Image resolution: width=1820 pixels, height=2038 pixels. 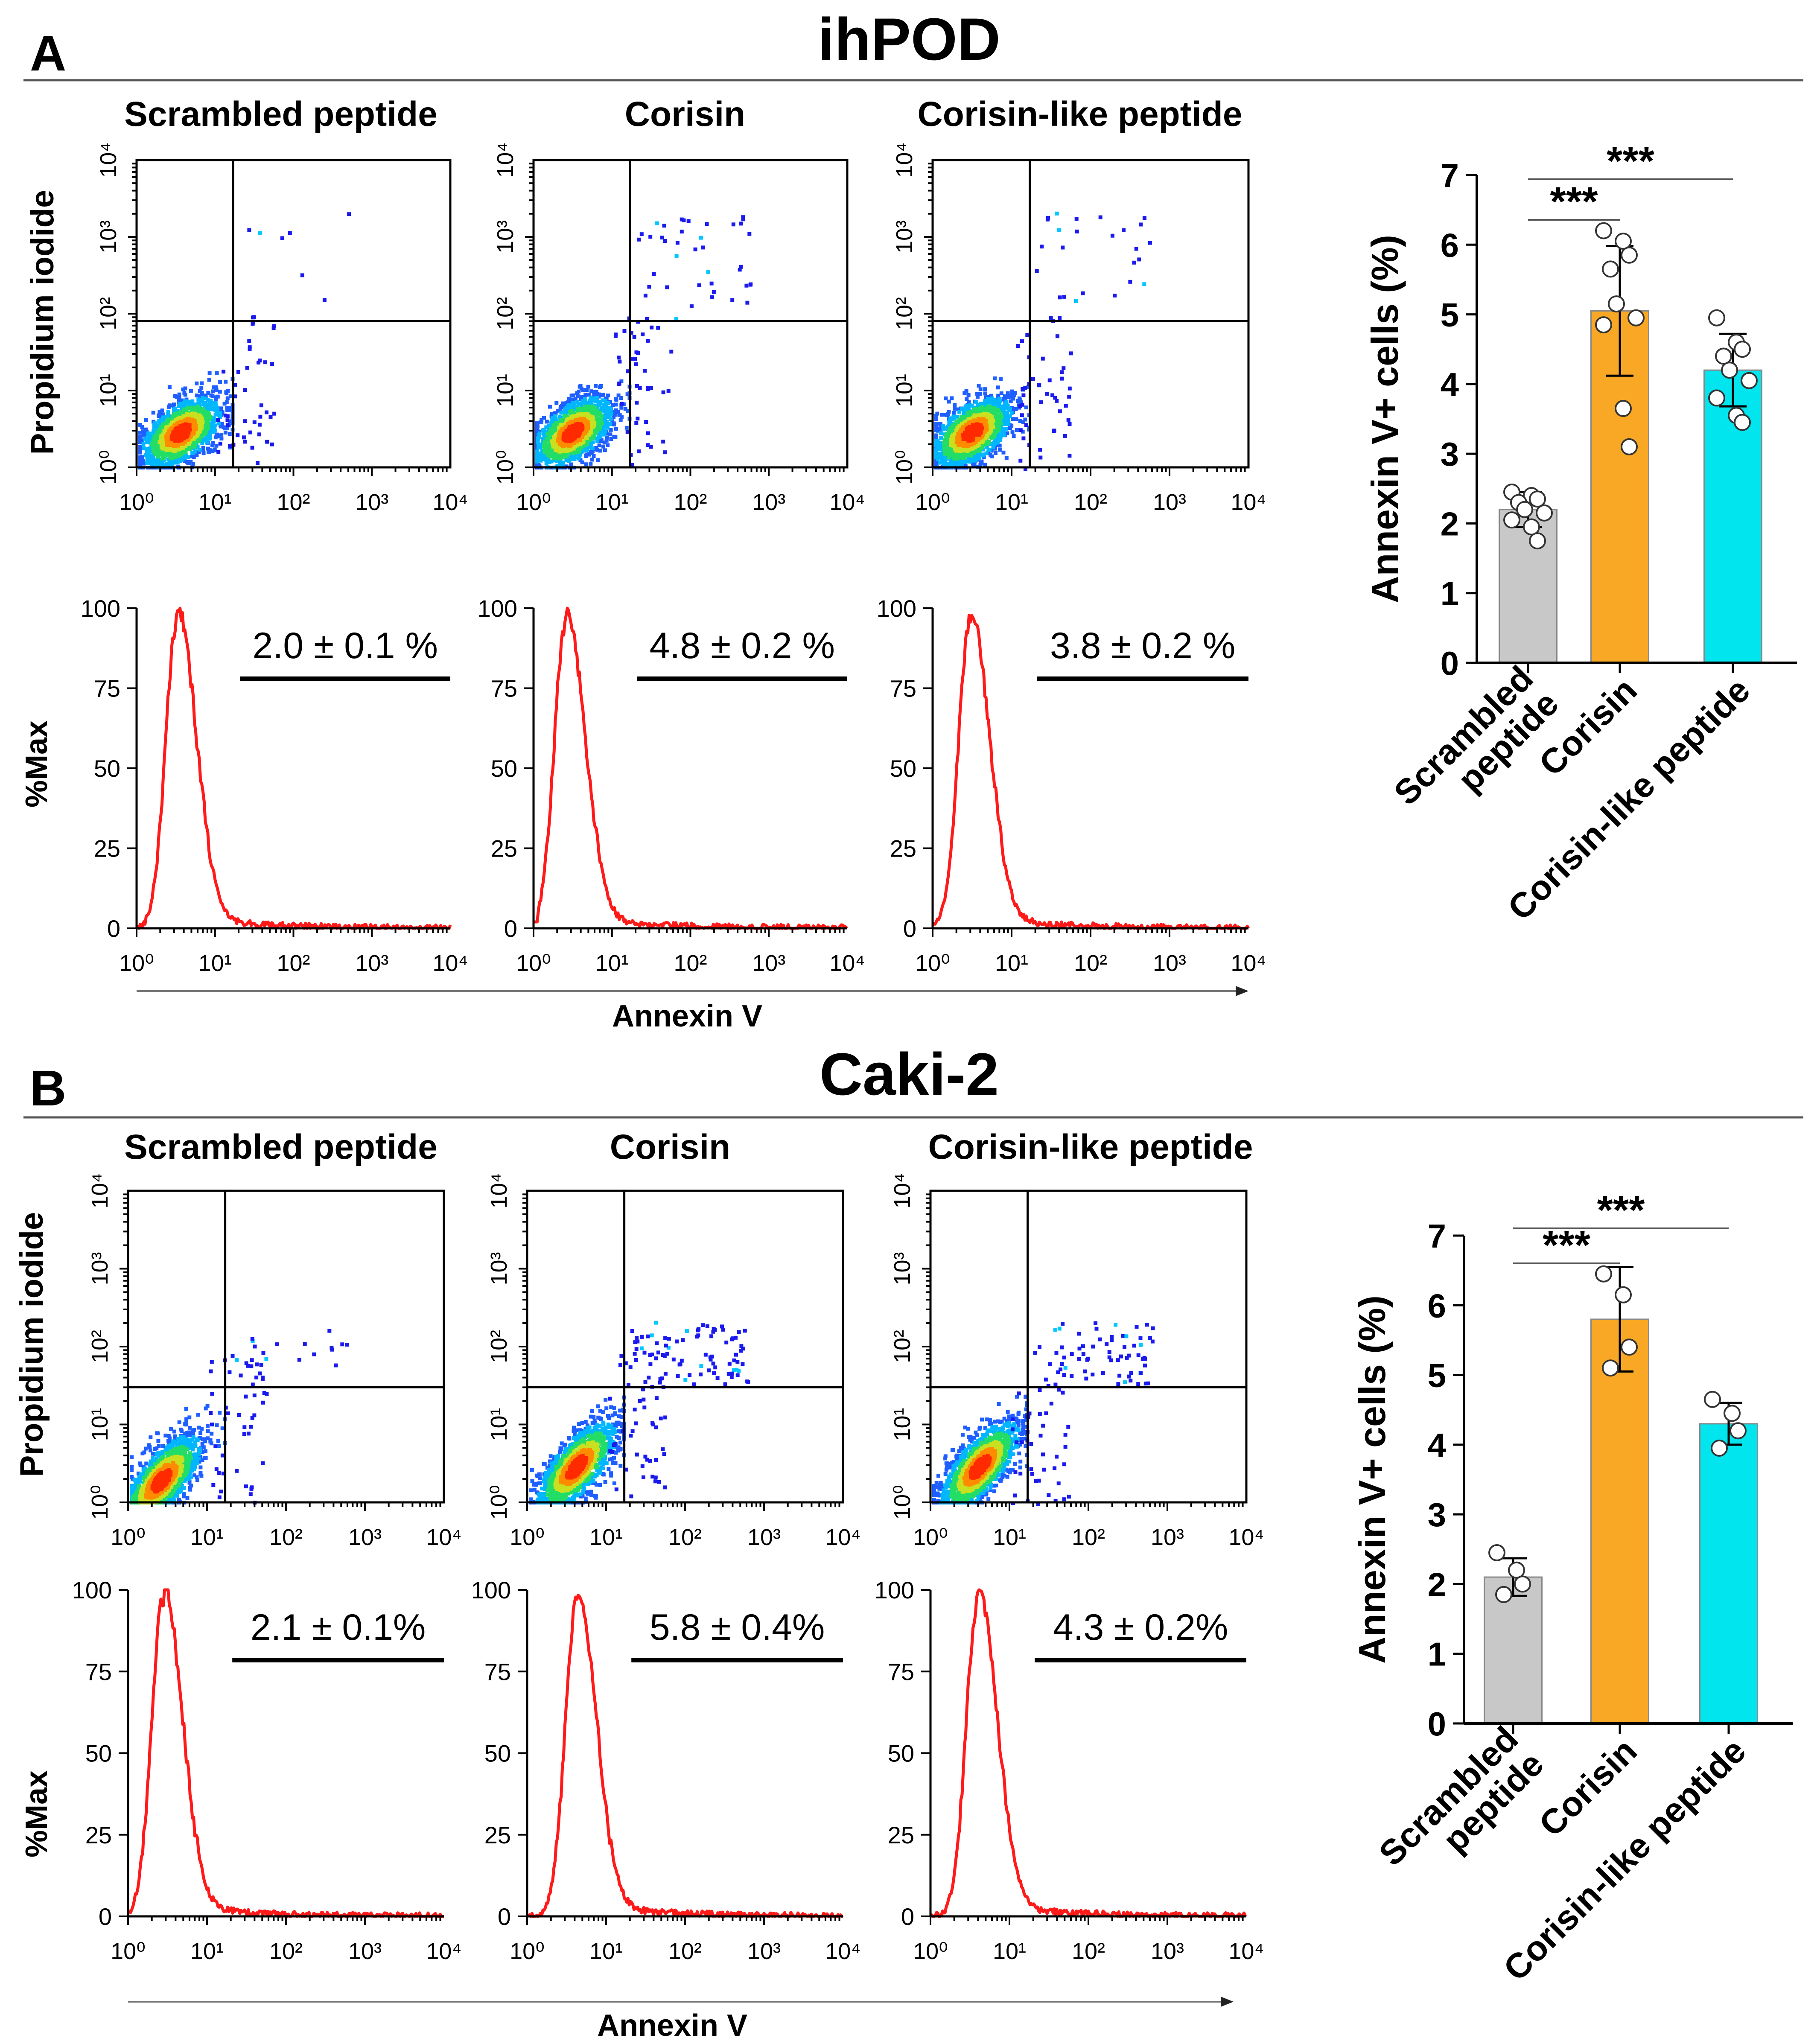 I want to click on panel-a-annexin-label: Annexin V, so click(x=687, y=1016).